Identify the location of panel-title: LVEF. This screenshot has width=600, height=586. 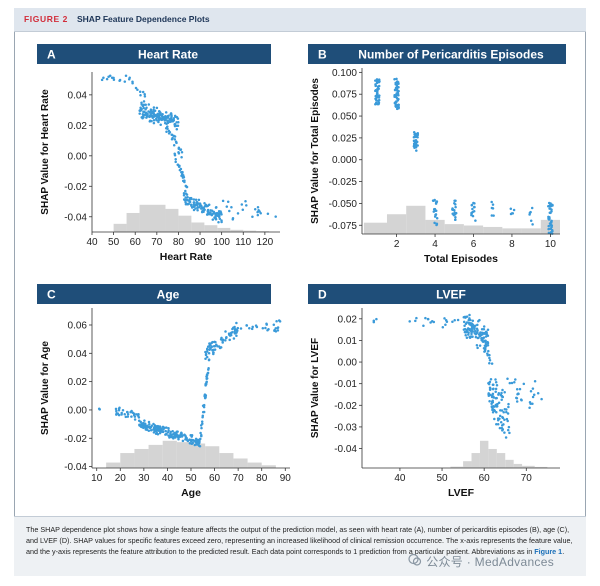
(451, 295).